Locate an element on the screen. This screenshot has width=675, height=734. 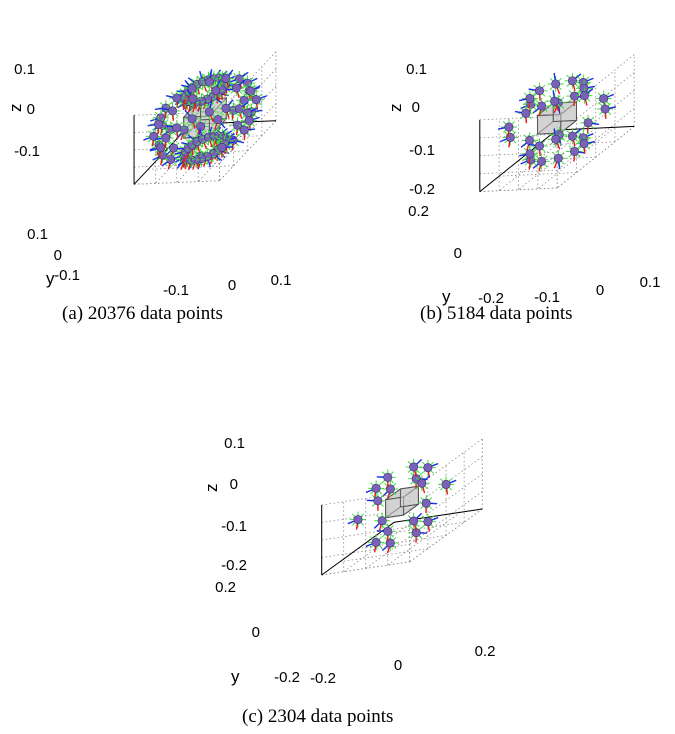
x-tick-label: 0 is located at coordinates (600, 290).